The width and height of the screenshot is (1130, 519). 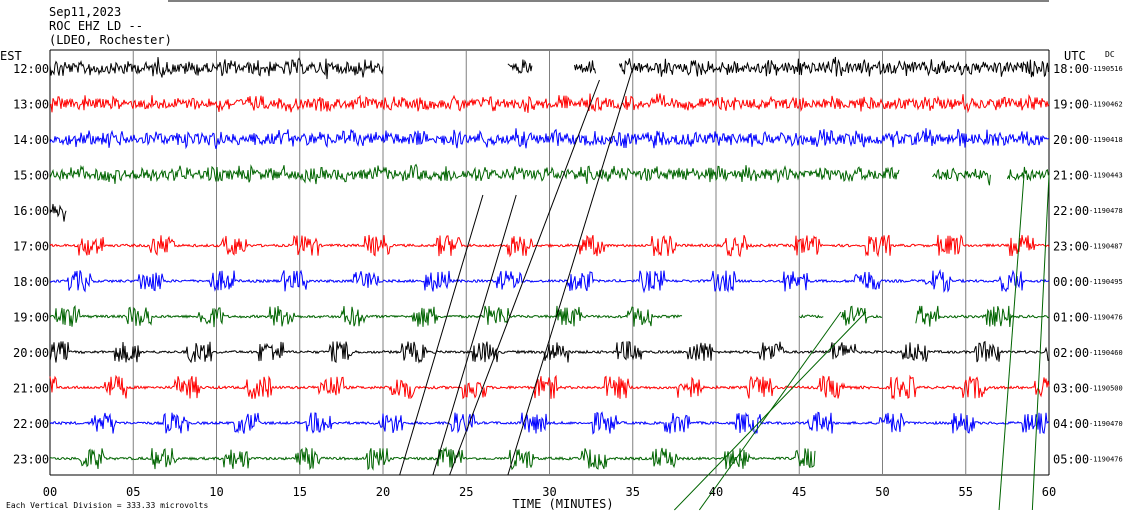 What do you see at coordinates (1071, 424) in the screenshot?
I see `utc-hour-label: 04:00` at bounding box center [1071, 424].